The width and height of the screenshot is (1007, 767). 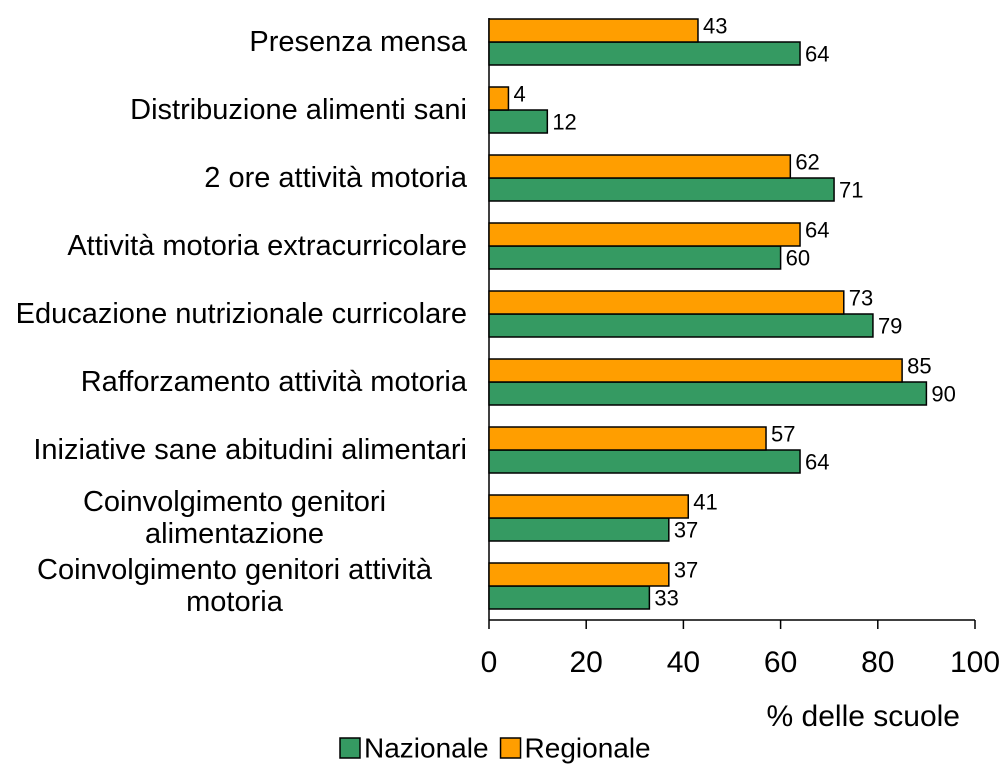 I want to click on x-tick-label: 0, so click(x=489, y=662).